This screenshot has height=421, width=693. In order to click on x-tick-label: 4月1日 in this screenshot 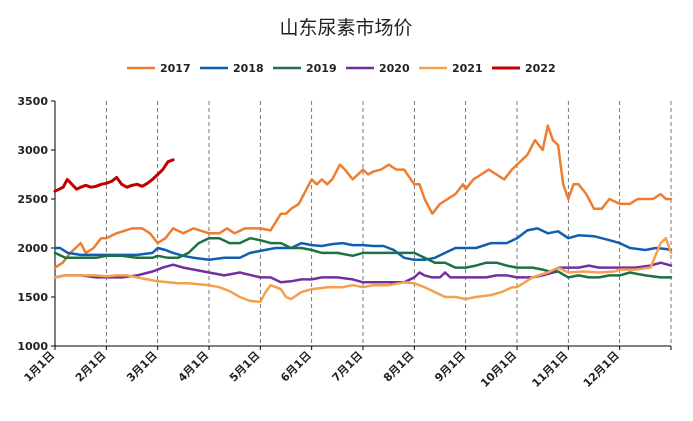, I will do `click(194, 367)`.